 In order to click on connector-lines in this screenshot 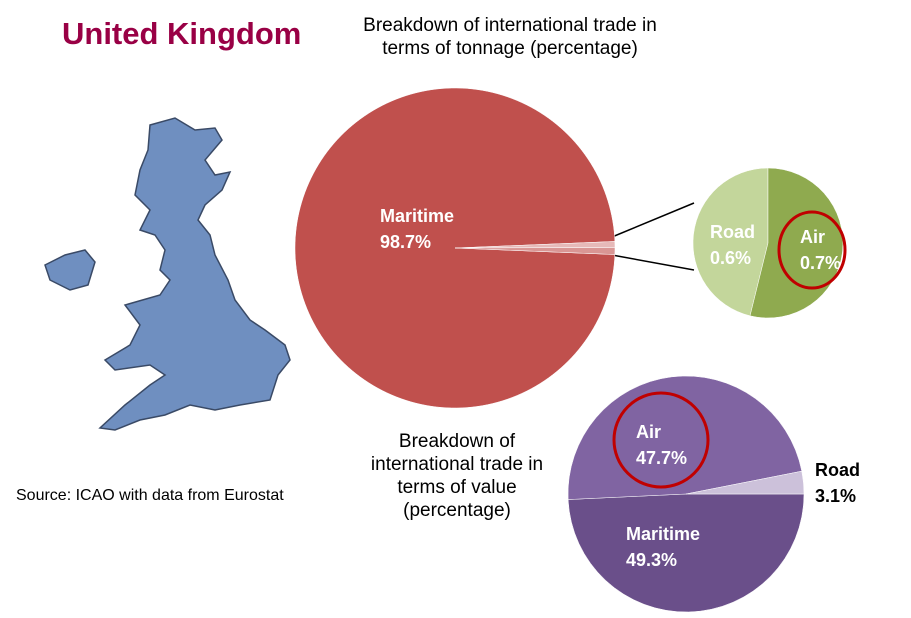, I will do `click(653, 236)`.